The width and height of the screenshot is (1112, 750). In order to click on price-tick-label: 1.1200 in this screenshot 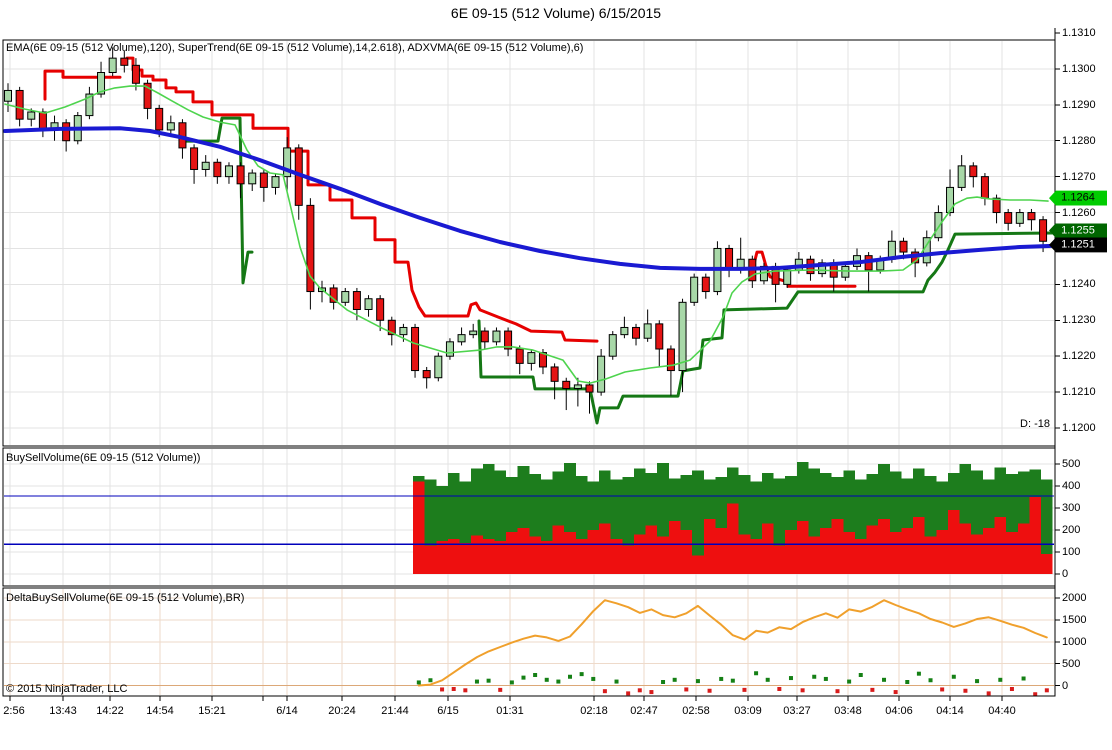, I will do `click(1079, 428)`.